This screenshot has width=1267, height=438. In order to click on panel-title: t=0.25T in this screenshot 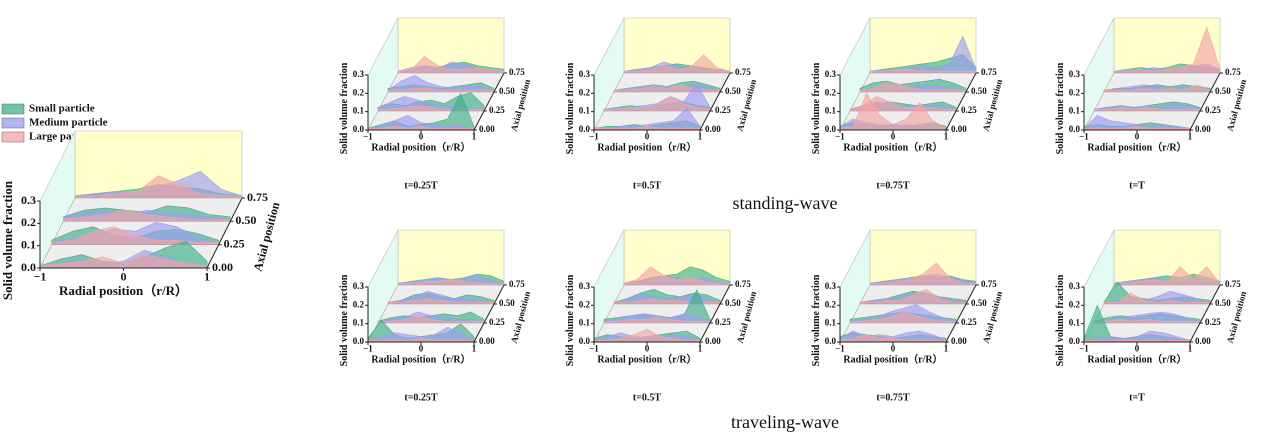, I will do `click(421, 397)`.